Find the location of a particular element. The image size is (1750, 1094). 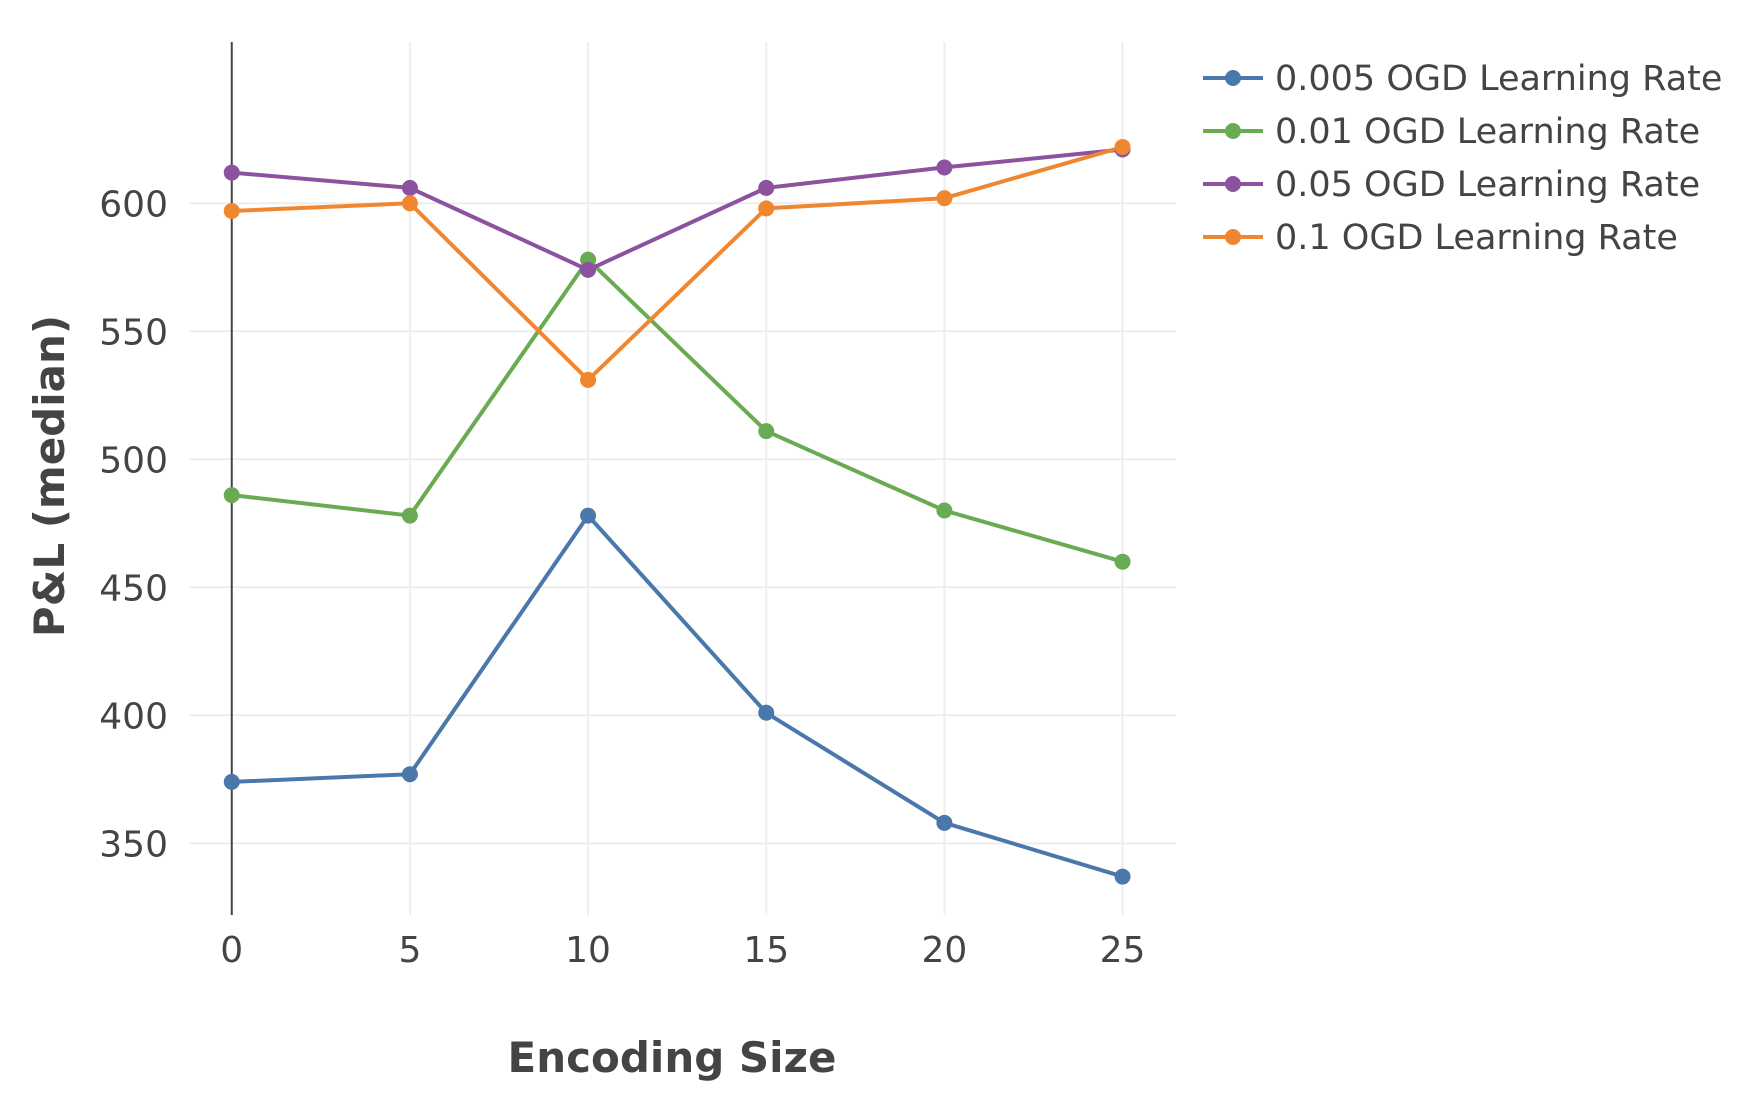

x-tick-label: 15 is located at coordinates (766, 950).